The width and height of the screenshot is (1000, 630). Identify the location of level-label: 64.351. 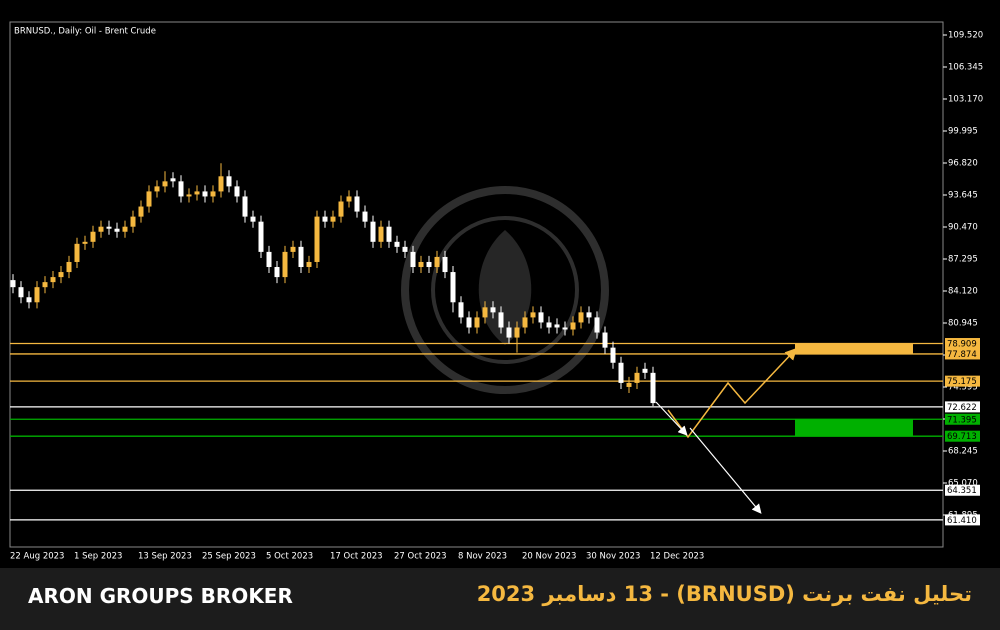
(962, 491).